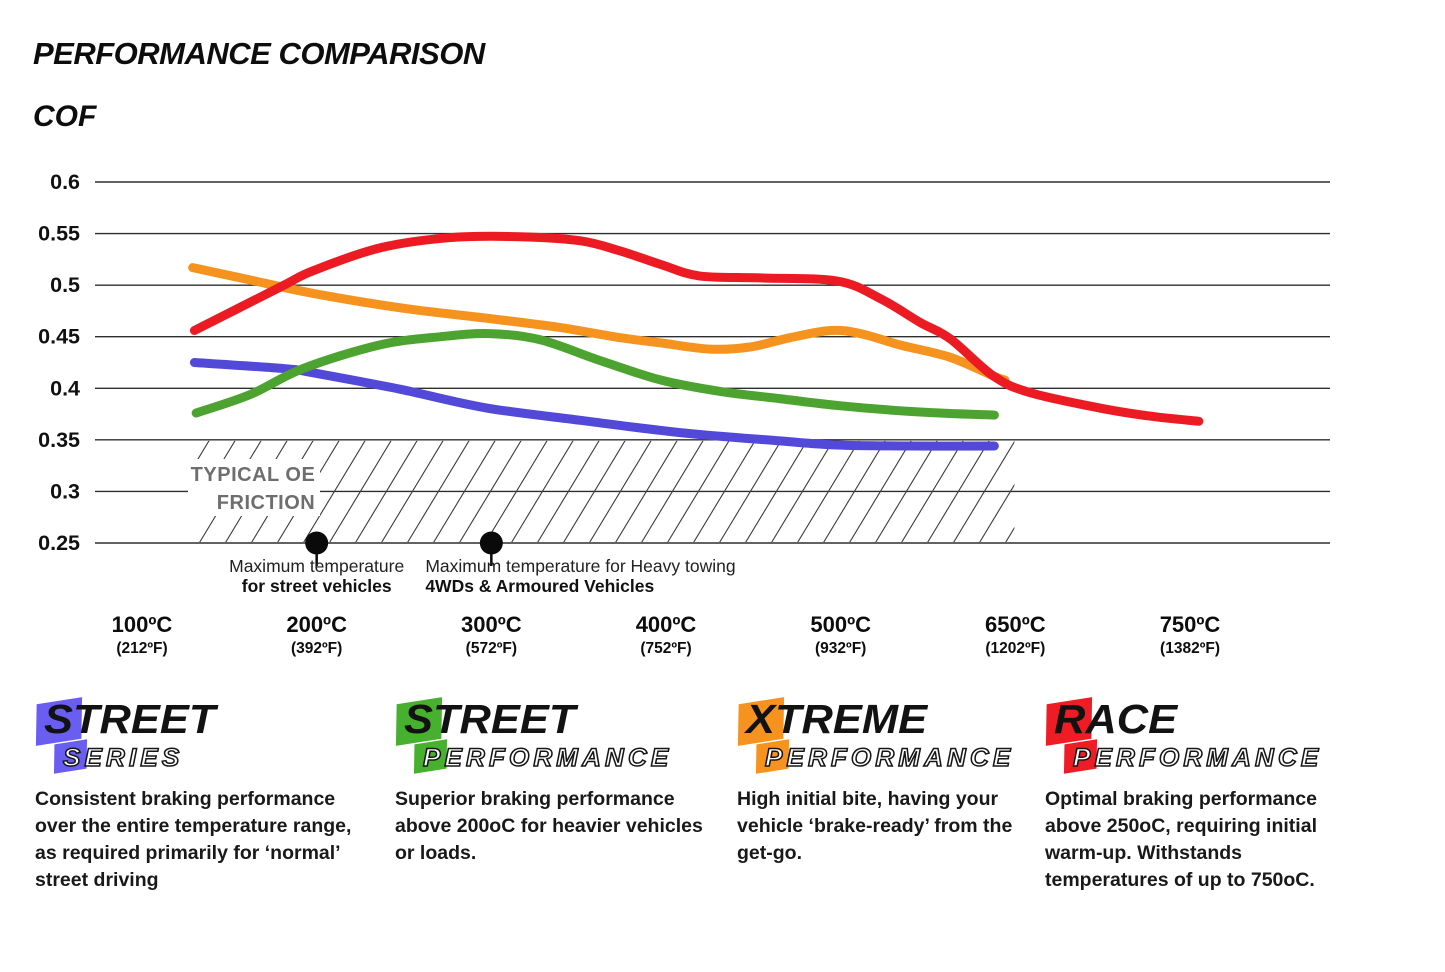 This screenshot has width=1445, height=972. I want to click on street-performance-word1: STREET, so click(490, 719).